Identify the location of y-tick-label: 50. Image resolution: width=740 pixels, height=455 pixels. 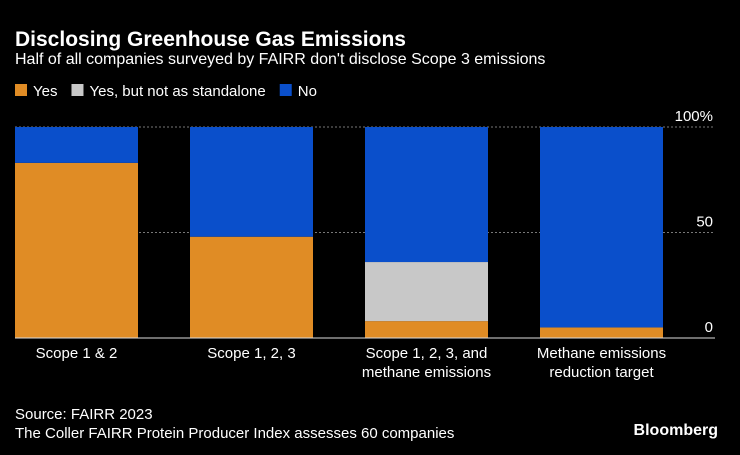
(704, 222).